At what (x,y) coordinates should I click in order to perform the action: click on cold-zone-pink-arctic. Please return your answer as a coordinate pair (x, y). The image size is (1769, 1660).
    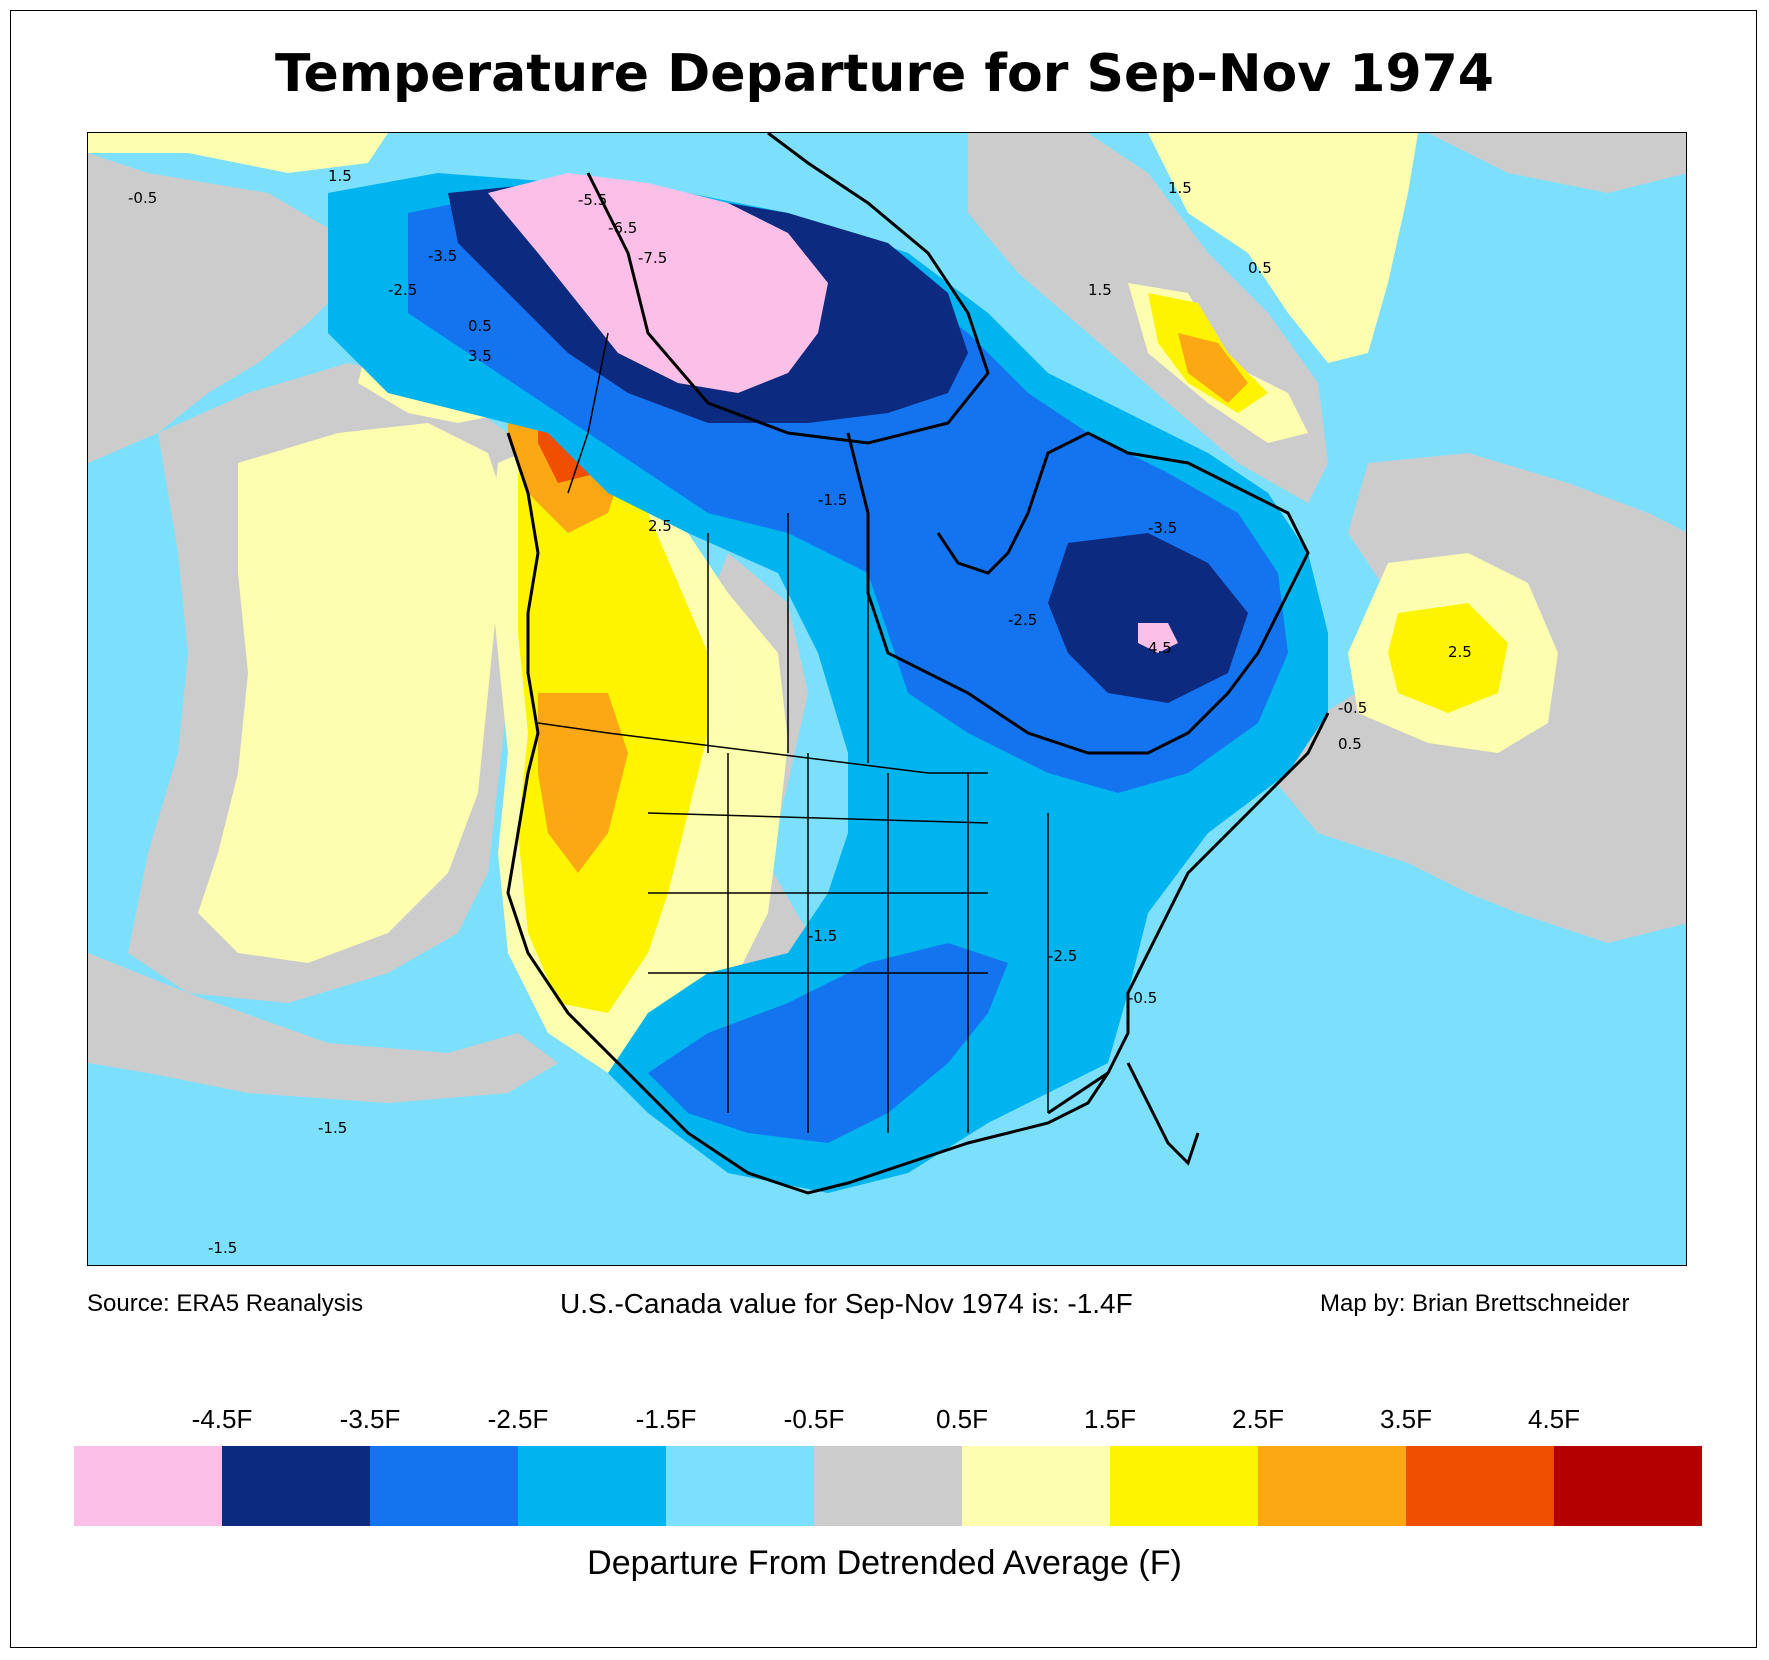
    Looking at the image, I should click on (658, 283).